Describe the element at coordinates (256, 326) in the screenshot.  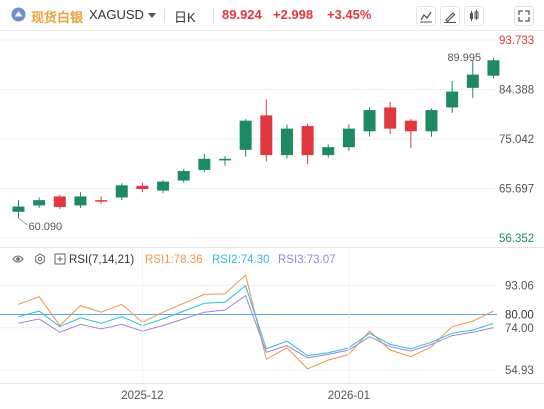
I see `rsi-series-rsi3` at that location.